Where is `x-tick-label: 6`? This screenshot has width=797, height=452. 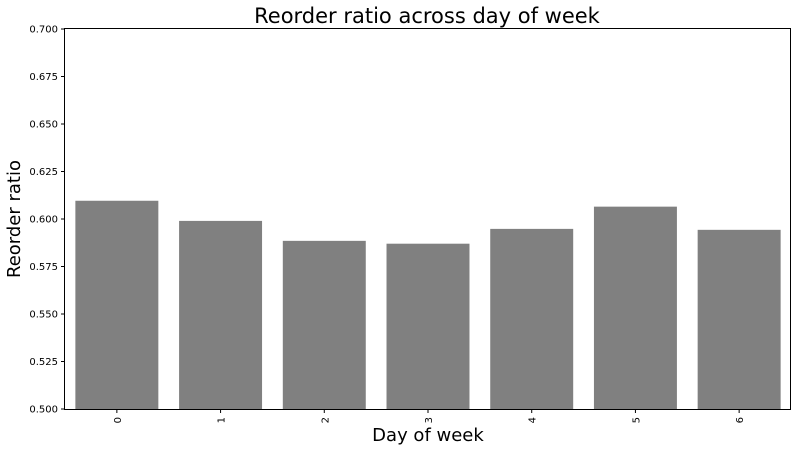 x-tick-label: 6 is located at coordinates (740, 420).